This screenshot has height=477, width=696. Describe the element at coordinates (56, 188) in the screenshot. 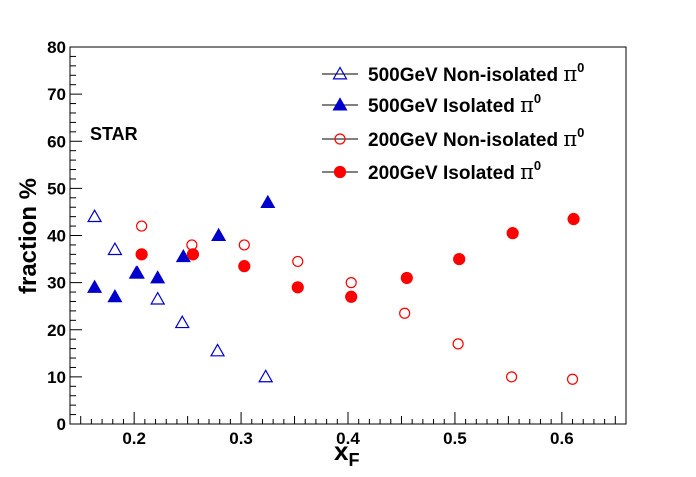

I see `y-tick-label: 50` at that location.